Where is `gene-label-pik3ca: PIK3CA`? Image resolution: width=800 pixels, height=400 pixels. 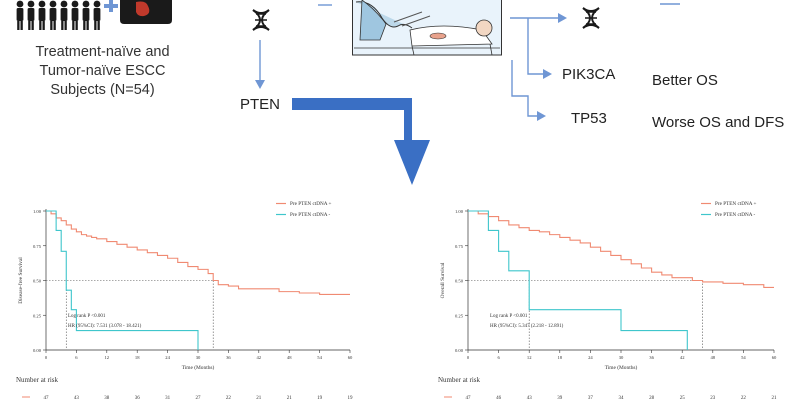 gene-label-pik3ca: PIK3CA is located at coordinates (589, 74).